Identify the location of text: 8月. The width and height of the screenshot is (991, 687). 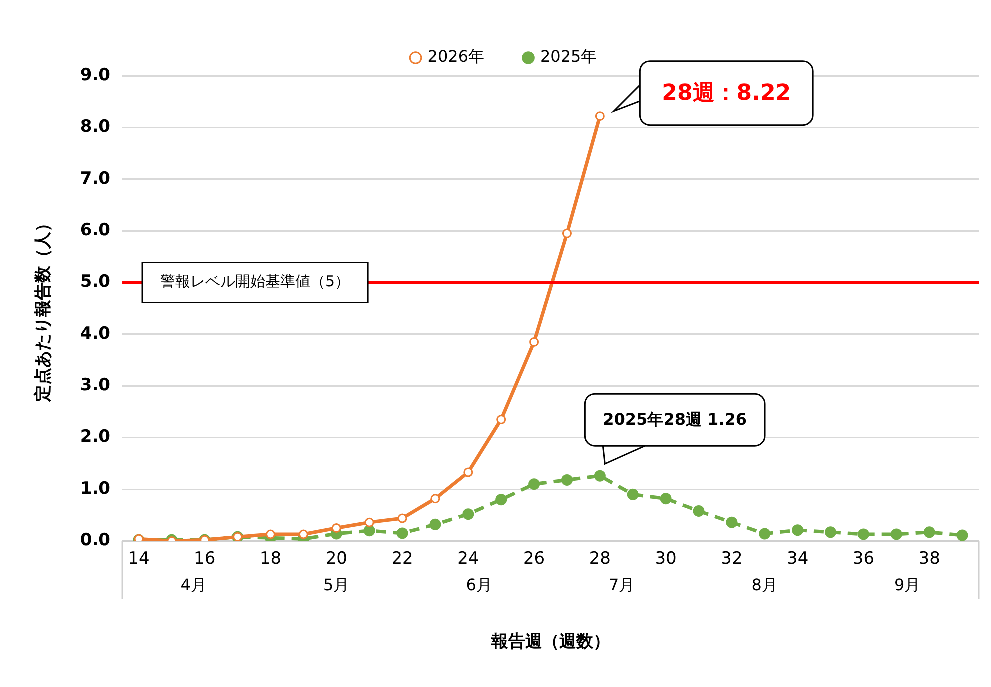
(765, 584).